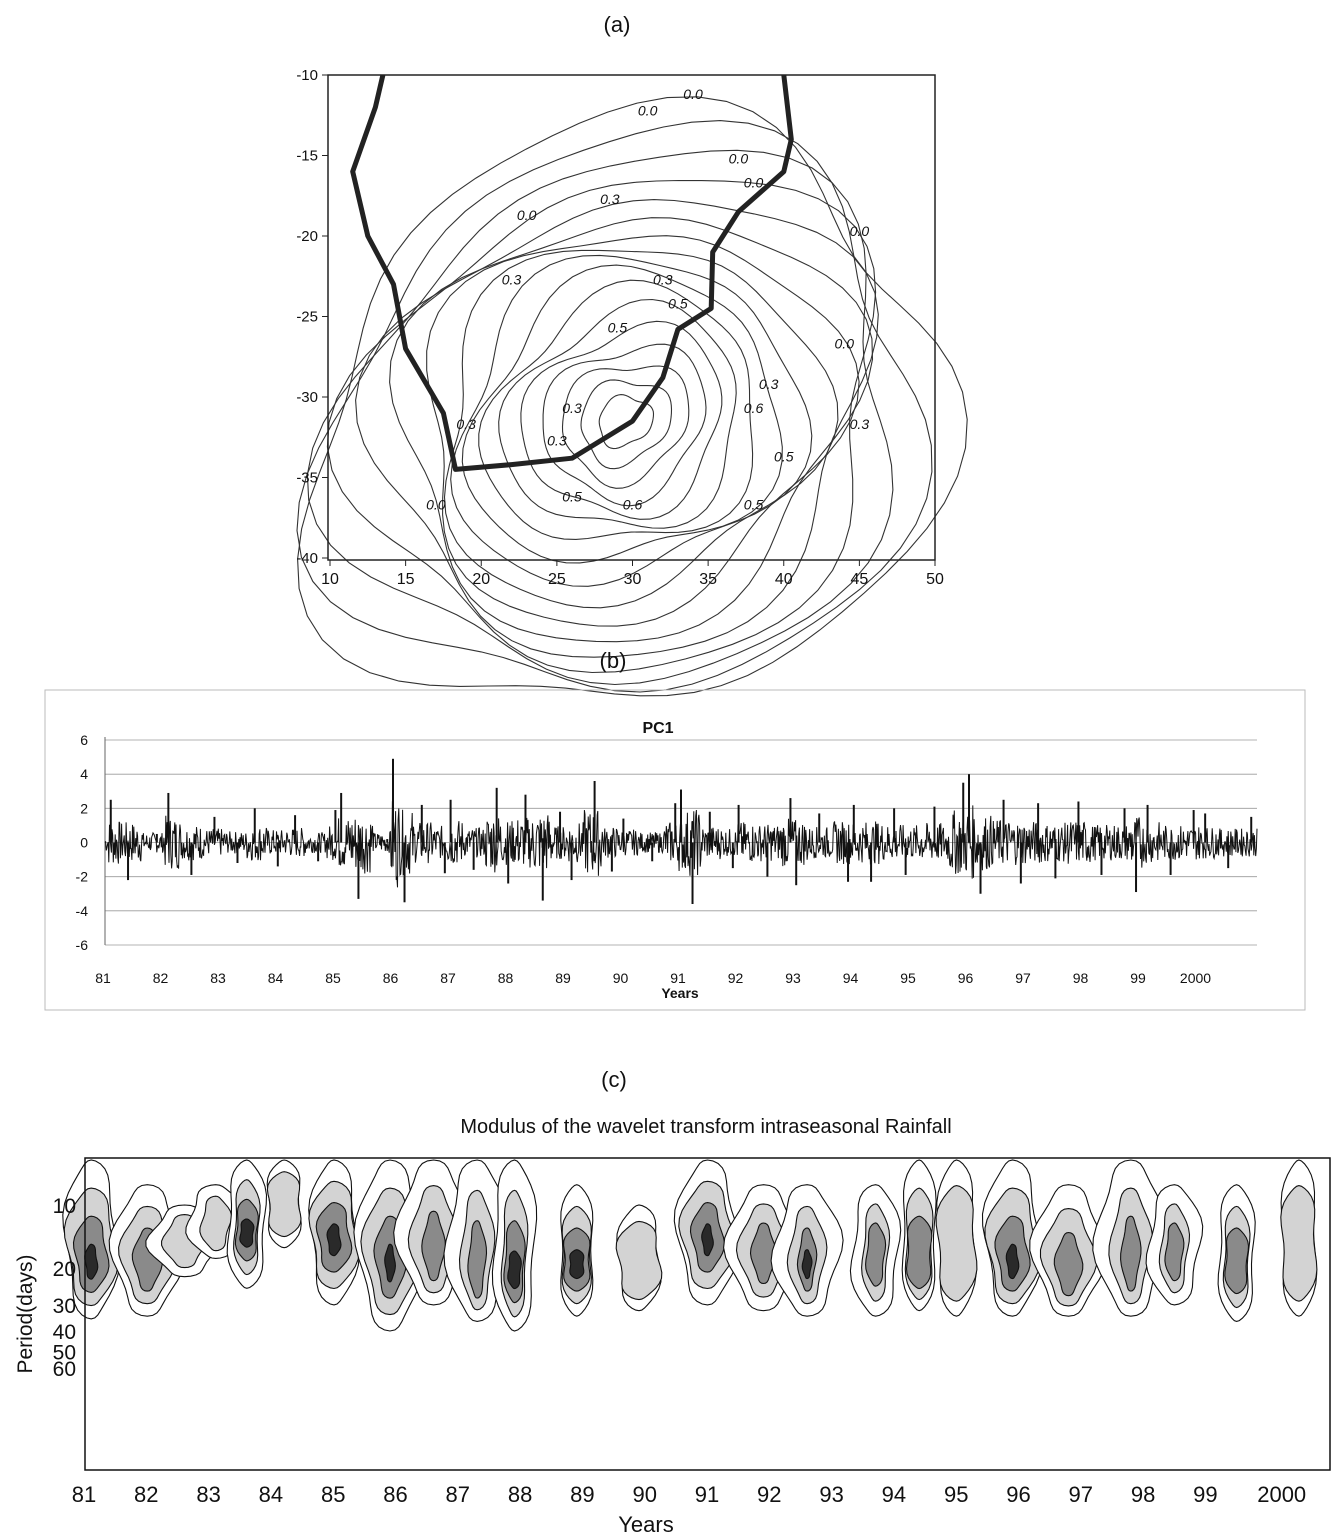  Describe the element at coordinates (395, 1494) in the screenshot. I see `x-tick-label: 86` at that location.